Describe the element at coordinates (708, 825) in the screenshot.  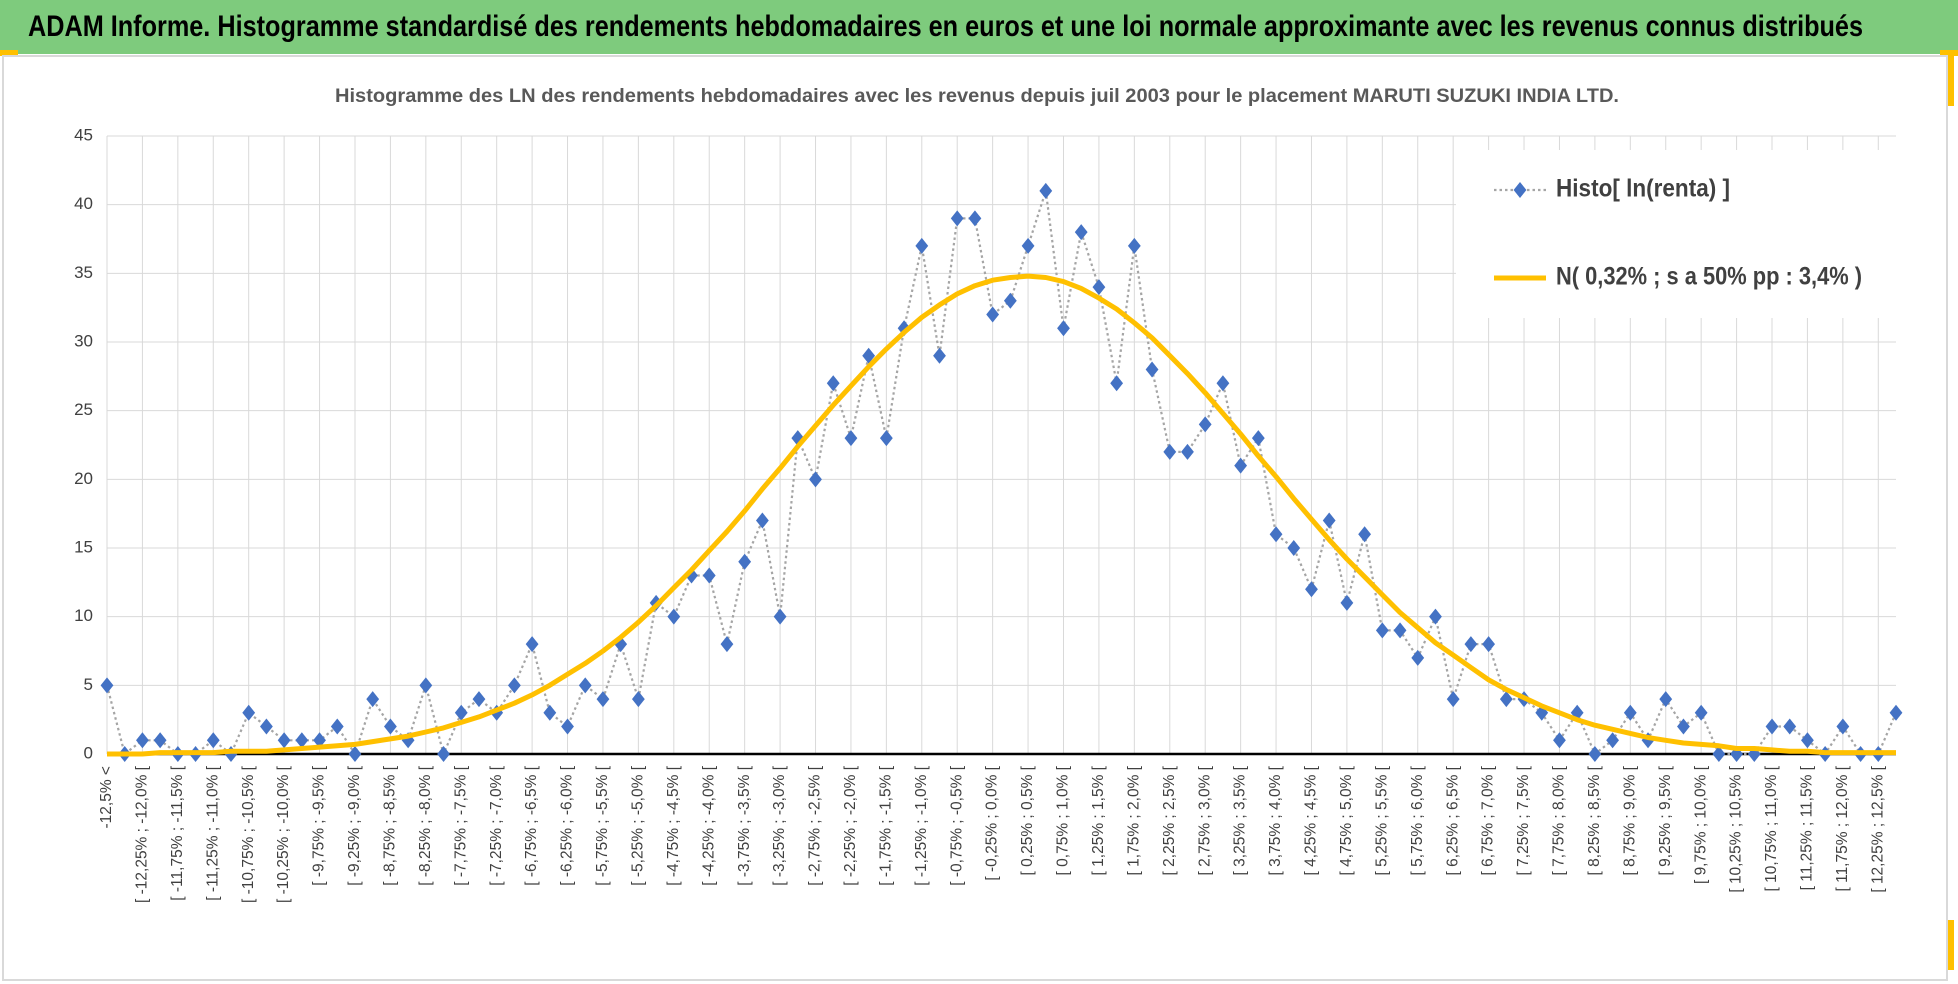
I see `x-tick-label: [ -4,25% ; -4,0% [` at that location.